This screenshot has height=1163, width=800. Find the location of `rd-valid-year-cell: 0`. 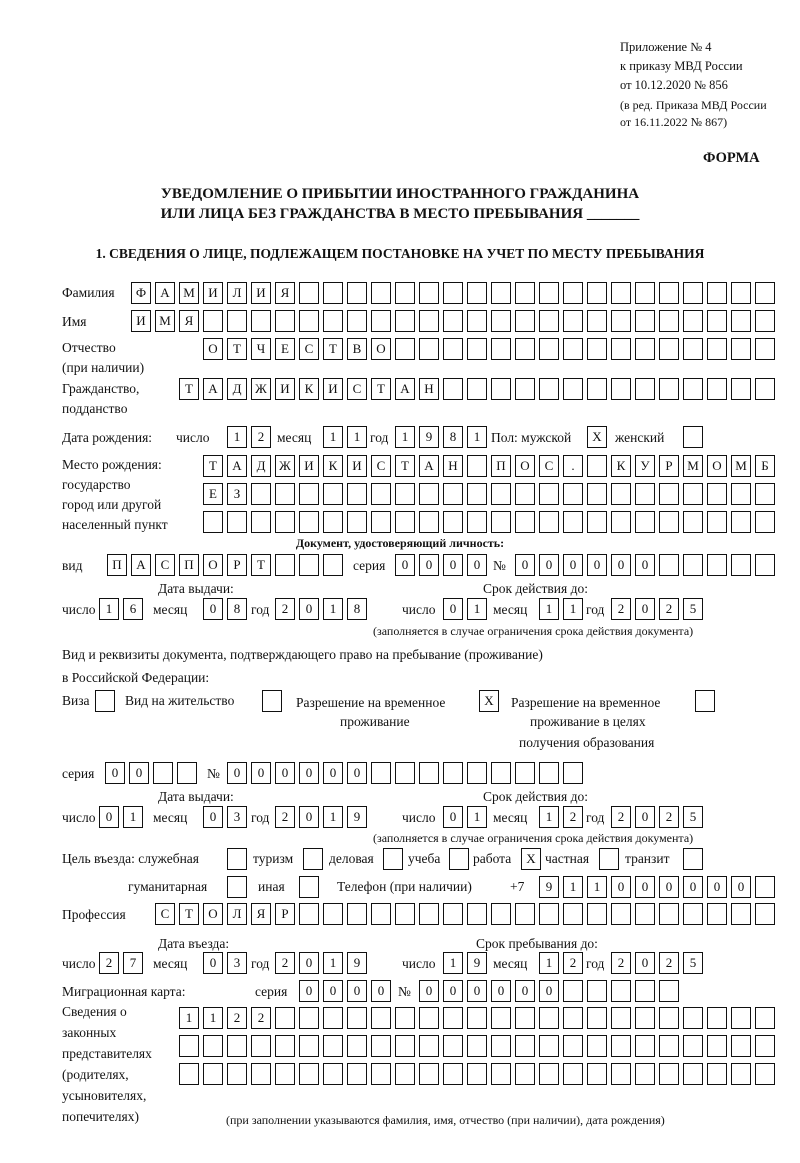

rd-valid-year-cell: 0 is located at coordinates (645, 817).